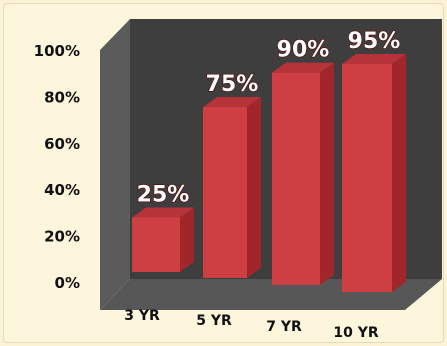 The width and height of the screenshot is (447, 346). Describe the element at coordinates (57, 51) in the screenshot. I see `y-tick-label: 100%` at that location.